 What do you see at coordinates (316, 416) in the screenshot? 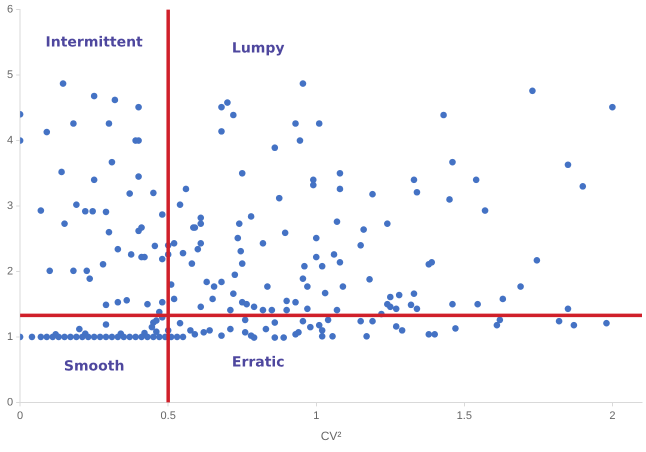
I see `x-tick-label: 1` at bounding box center [316, 416].